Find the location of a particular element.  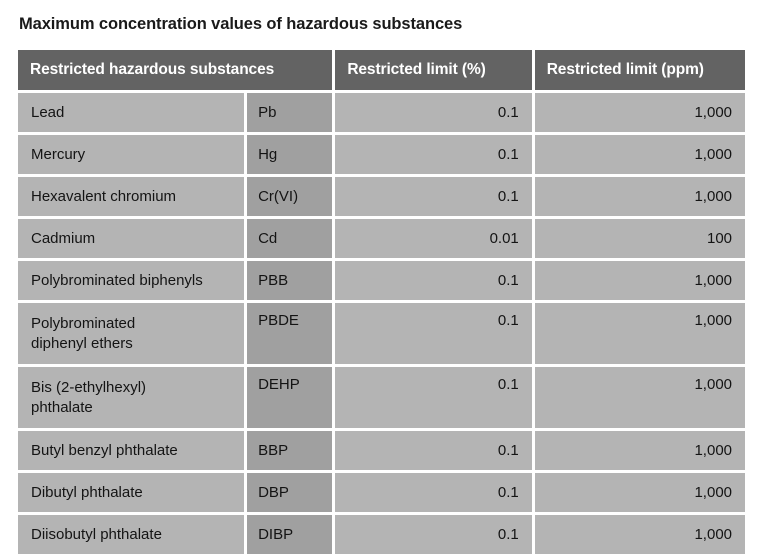

column-header-limit-ppm: Restricted limit (ppm) is located at coordinates (639, 70).